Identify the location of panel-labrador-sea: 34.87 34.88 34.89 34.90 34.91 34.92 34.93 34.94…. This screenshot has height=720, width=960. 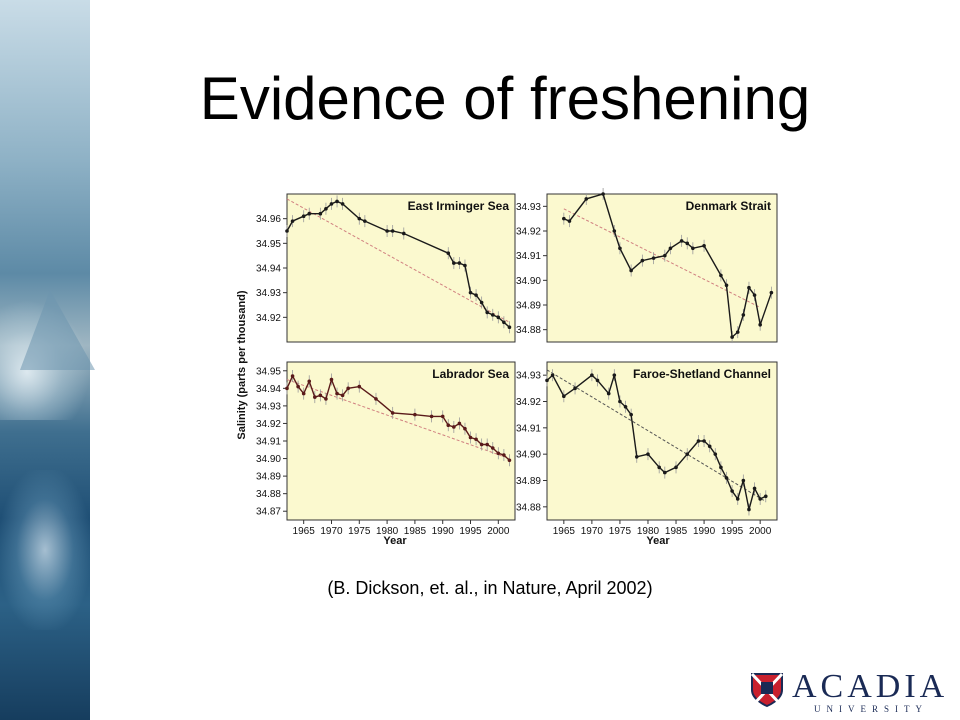
(386, 449).